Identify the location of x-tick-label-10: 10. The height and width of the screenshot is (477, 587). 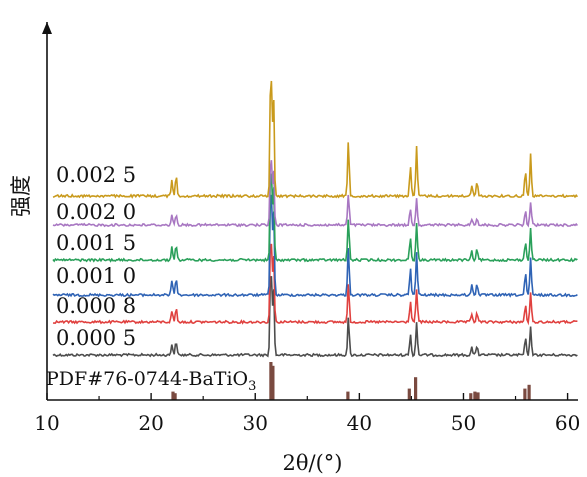
(46, 423).